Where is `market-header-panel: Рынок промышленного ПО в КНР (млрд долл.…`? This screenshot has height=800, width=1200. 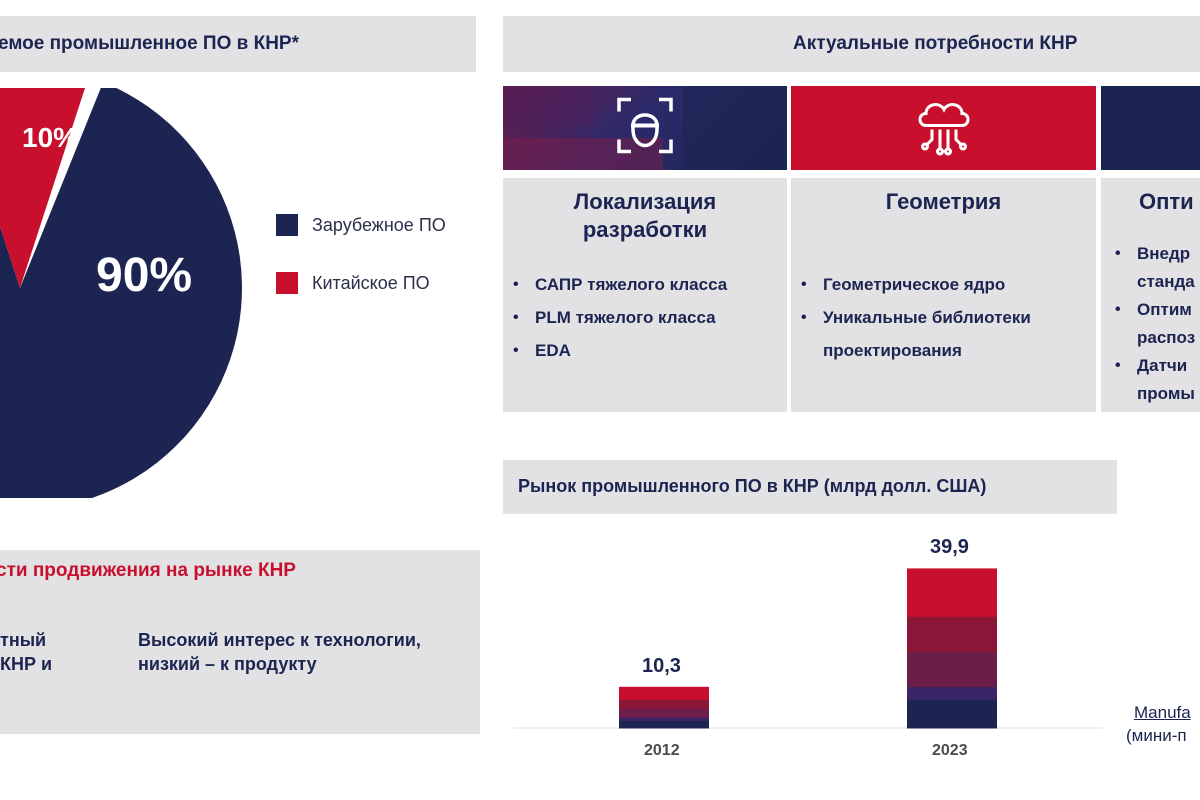
market-header-panel: Рынок промышленного ПО в КНР (млрд долл.… is located at coordinates (810, 487).